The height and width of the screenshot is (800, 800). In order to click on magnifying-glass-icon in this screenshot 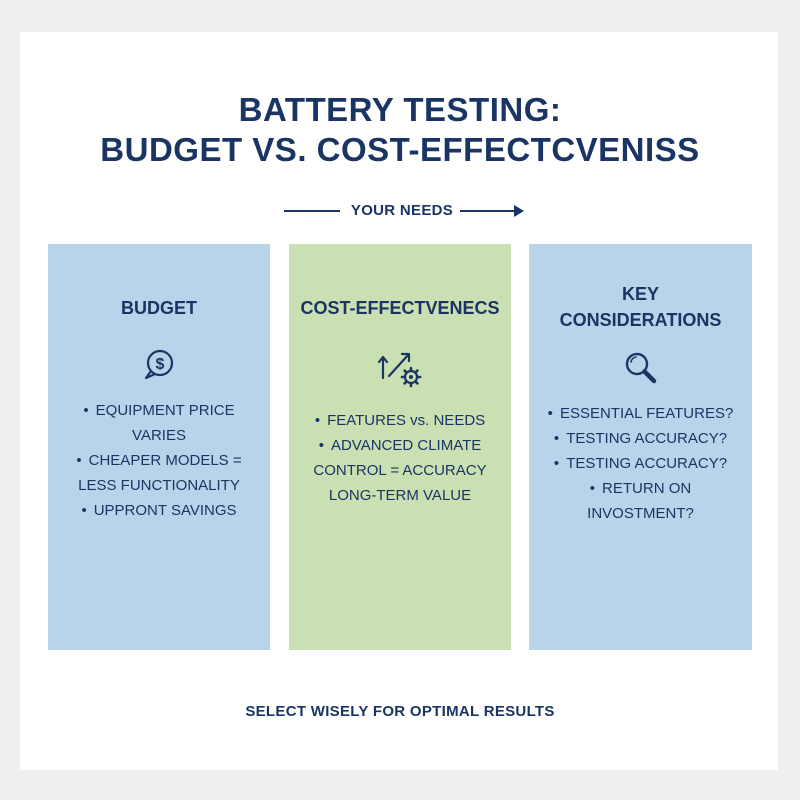, I will do `click(641, 370)`.